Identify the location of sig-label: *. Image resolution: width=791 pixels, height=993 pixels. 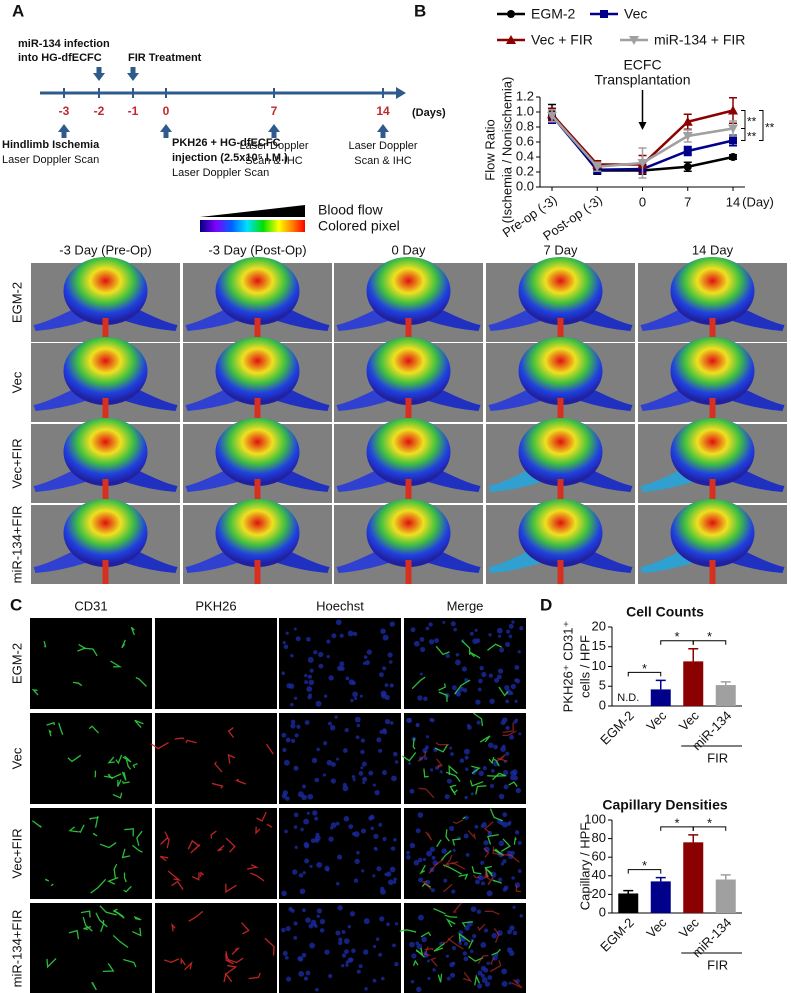
(644, 668).